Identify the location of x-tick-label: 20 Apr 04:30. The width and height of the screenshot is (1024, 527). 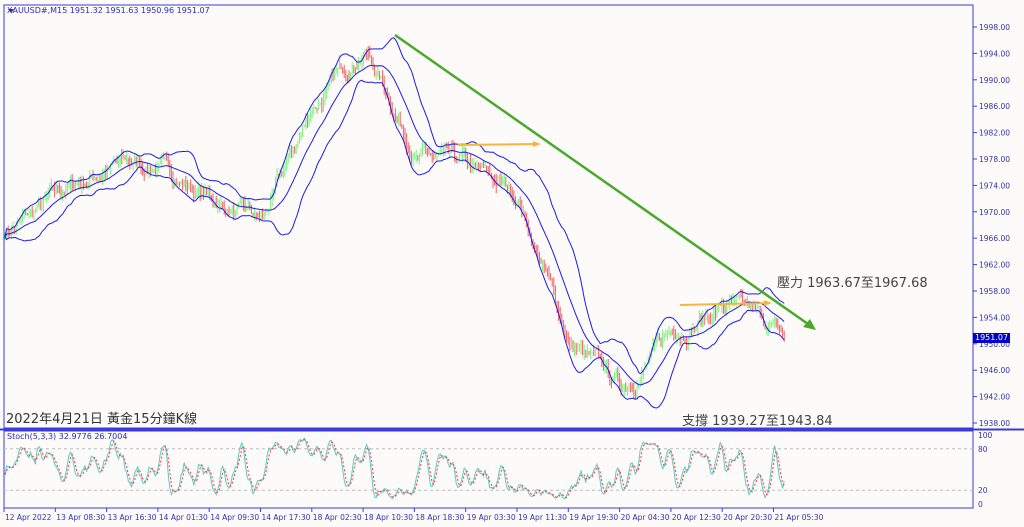
(645, 517).